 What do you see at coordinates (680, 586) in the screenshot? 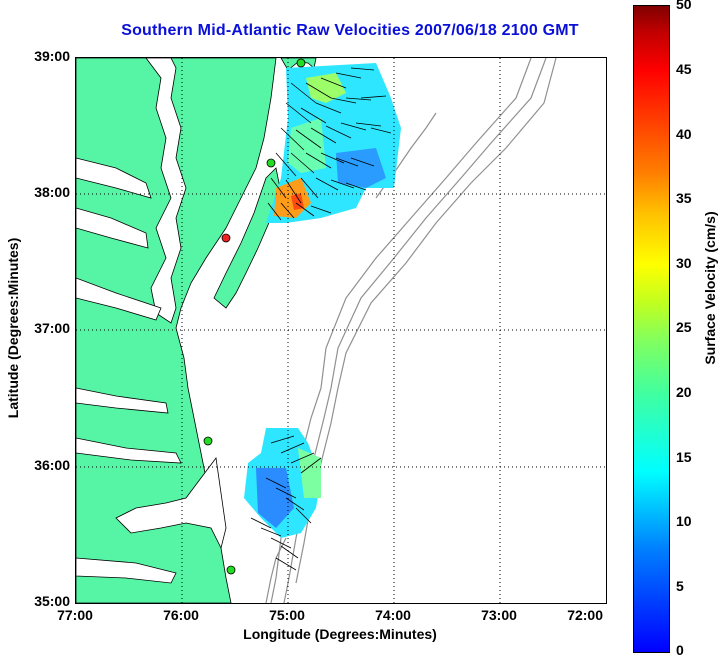
I see `colorbar-tick: 5` at bounding box center [680, 586].